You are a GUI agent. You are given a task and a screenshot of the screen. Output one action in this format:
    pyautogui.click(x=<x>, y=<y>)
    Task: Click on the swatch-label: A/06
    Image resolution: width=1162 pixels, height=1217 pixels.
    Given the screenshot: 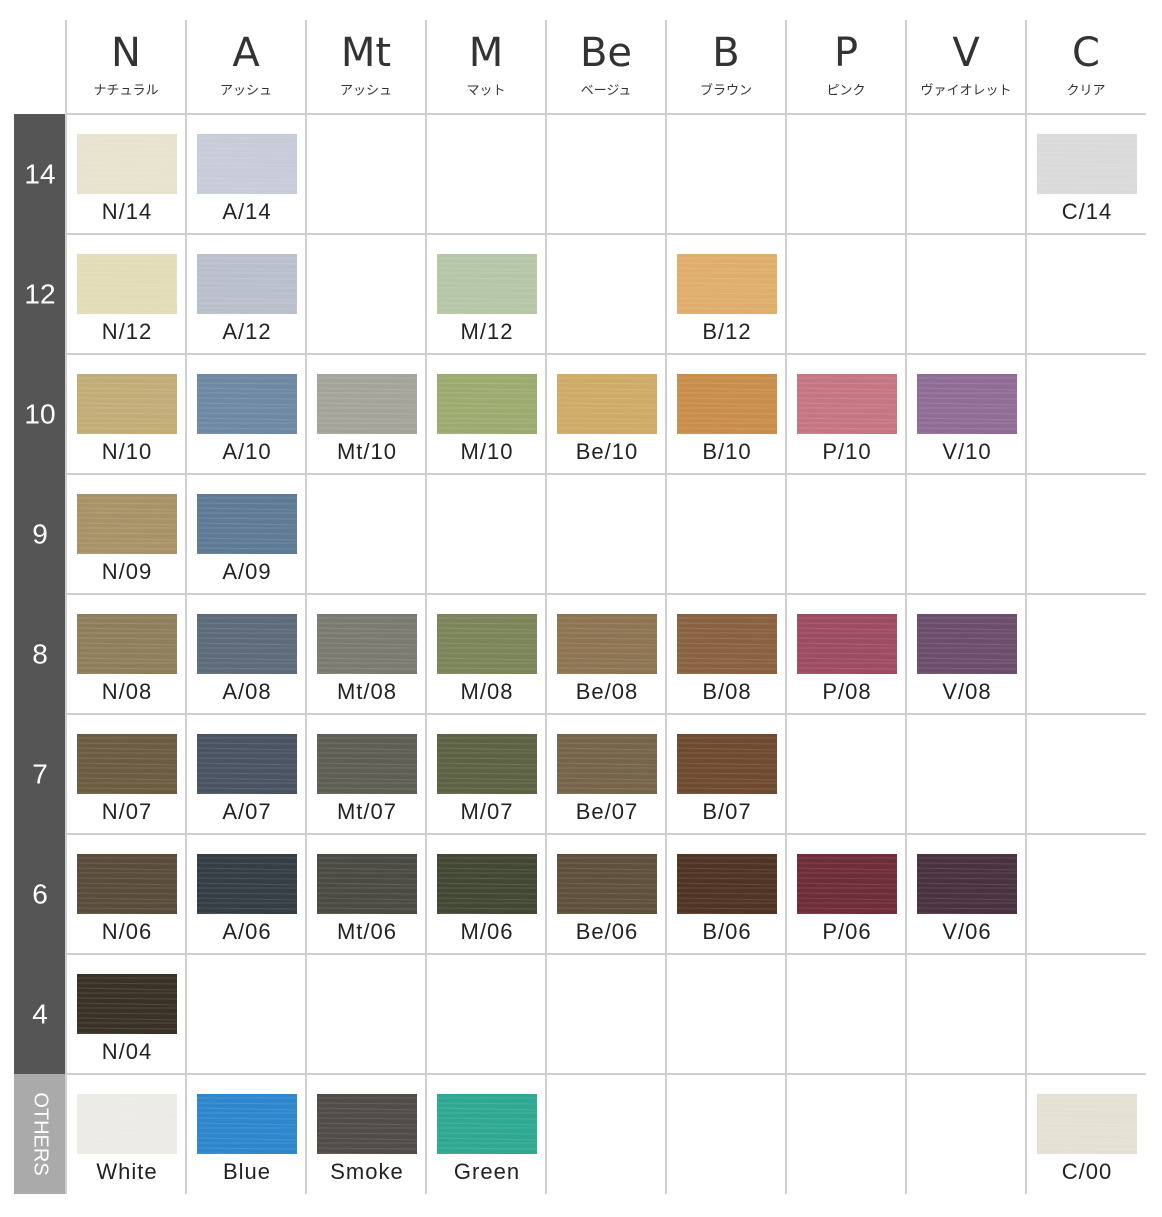 What is the action you would take?
    pyautogui.click(x=246, y=931)
    